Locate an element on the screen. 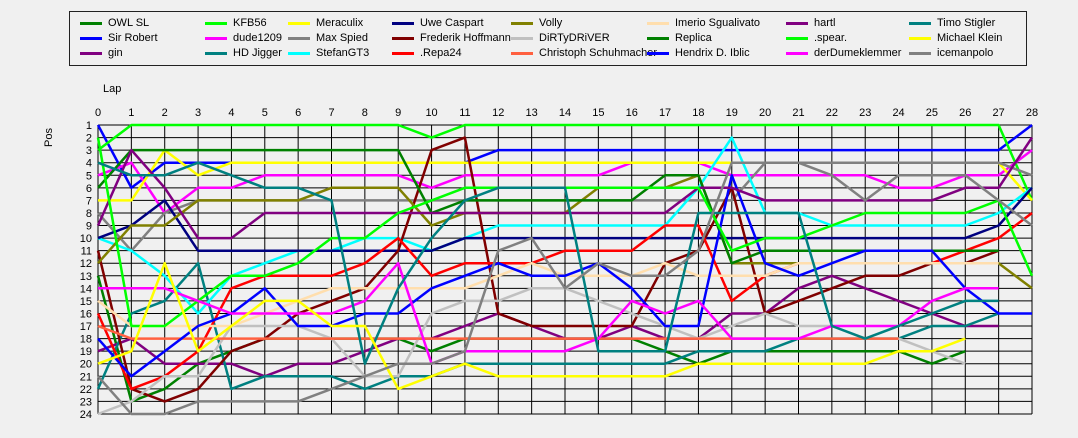 The height and width of the screenshot is (438, 1078). y-tick-label: 1 is located at coordinates (89, 126).